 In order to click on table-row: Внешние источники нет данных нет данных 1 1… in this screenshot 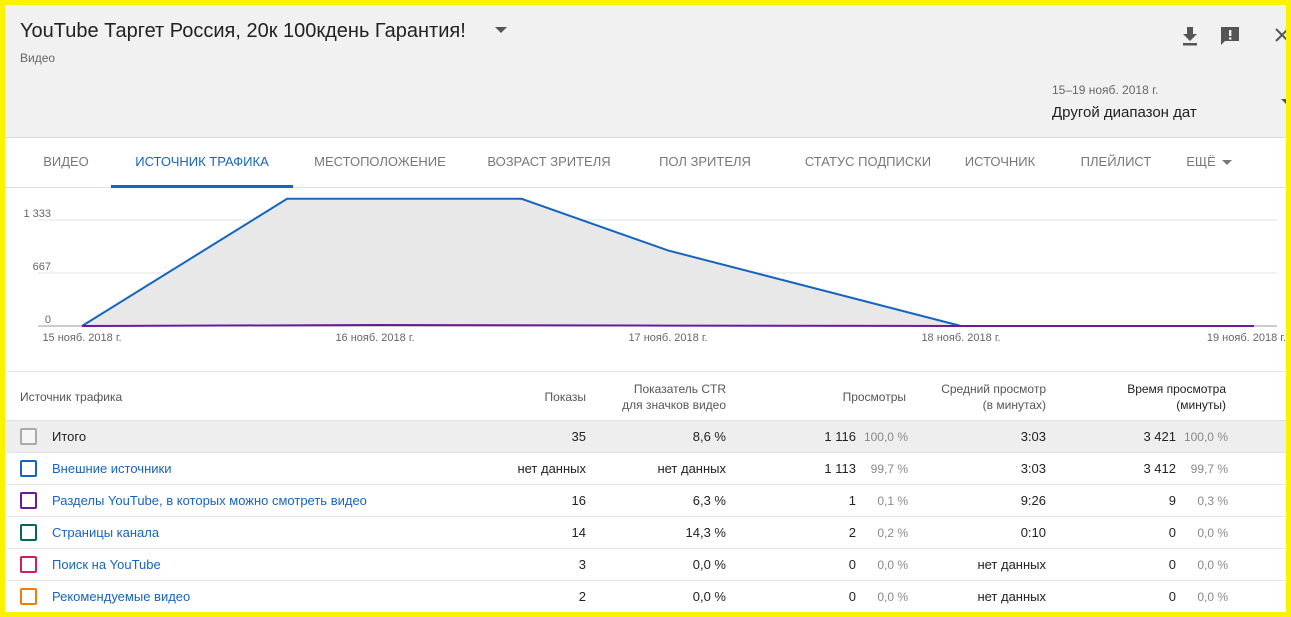, I will do `click(645, 469)`.